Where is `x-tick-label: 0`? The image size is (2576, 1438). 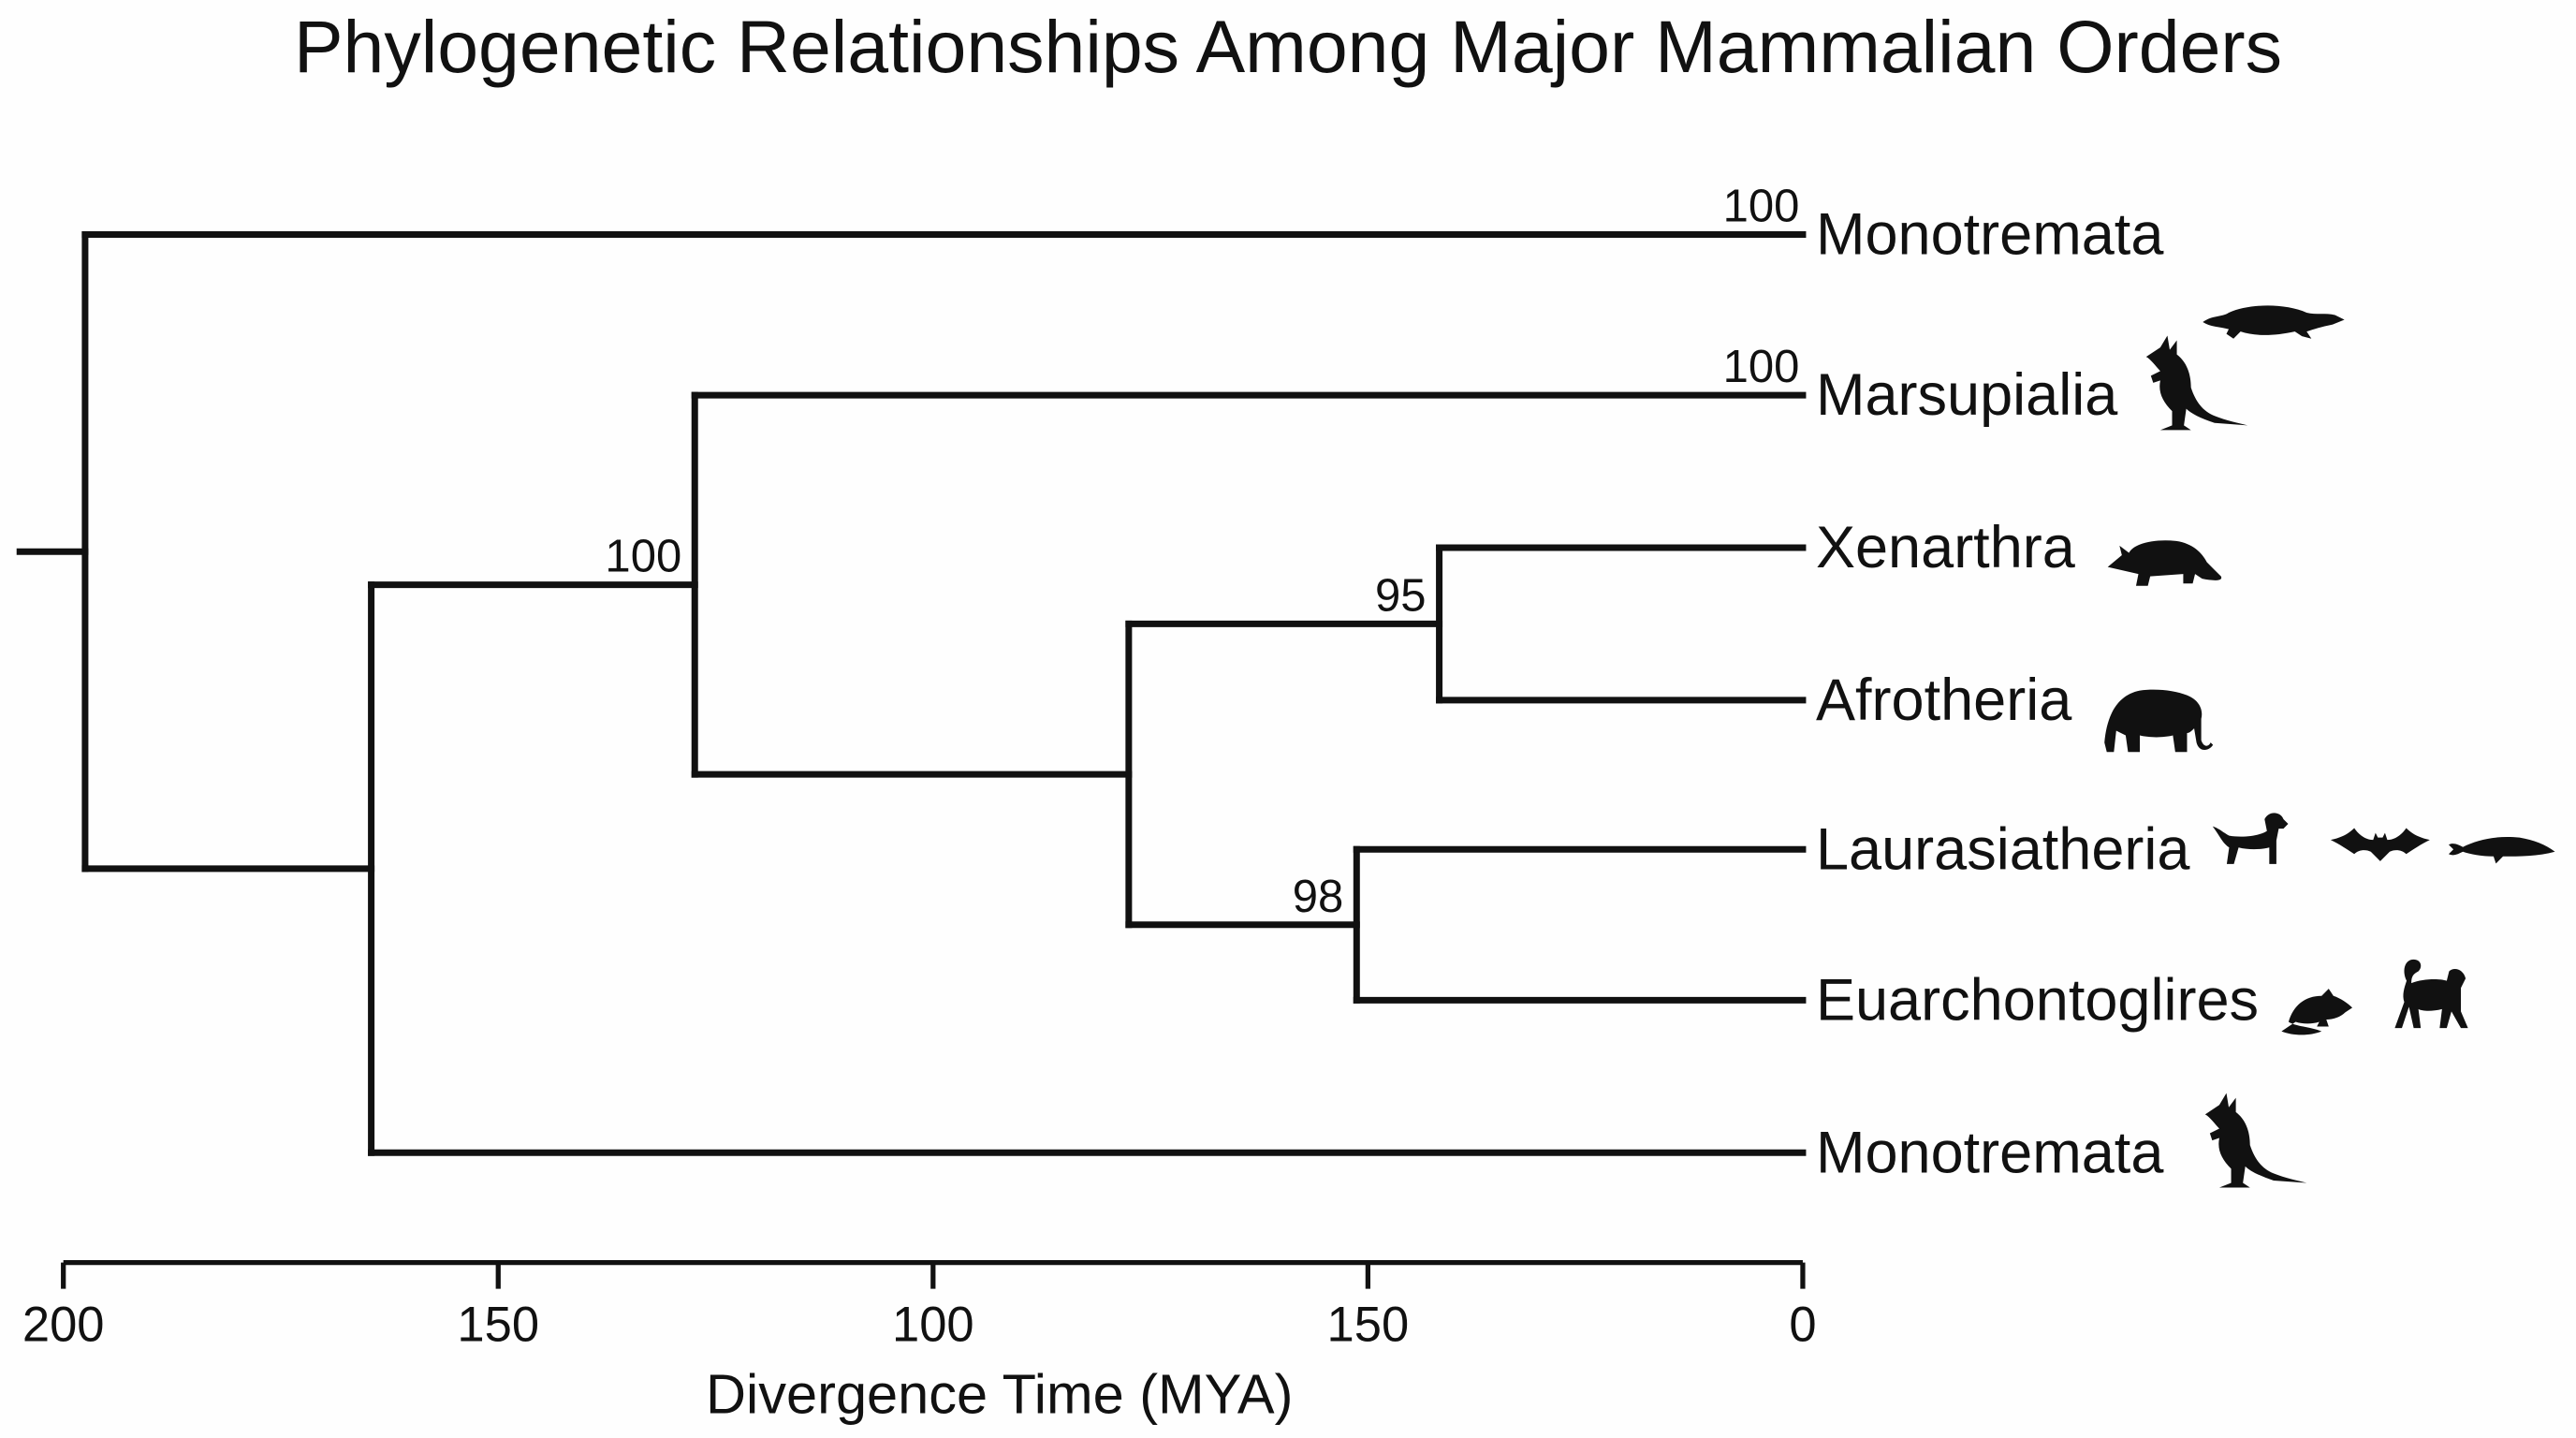 x-tick-label: 0 is located at coordinates (1802, 1325).